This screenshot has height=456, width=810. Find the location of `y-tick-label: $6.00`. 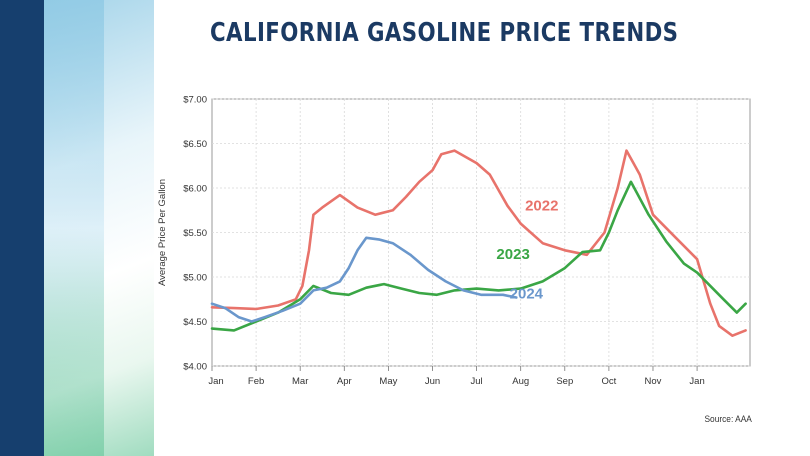

y-tick-label: $6.00 is located at coordinates (195, 189).